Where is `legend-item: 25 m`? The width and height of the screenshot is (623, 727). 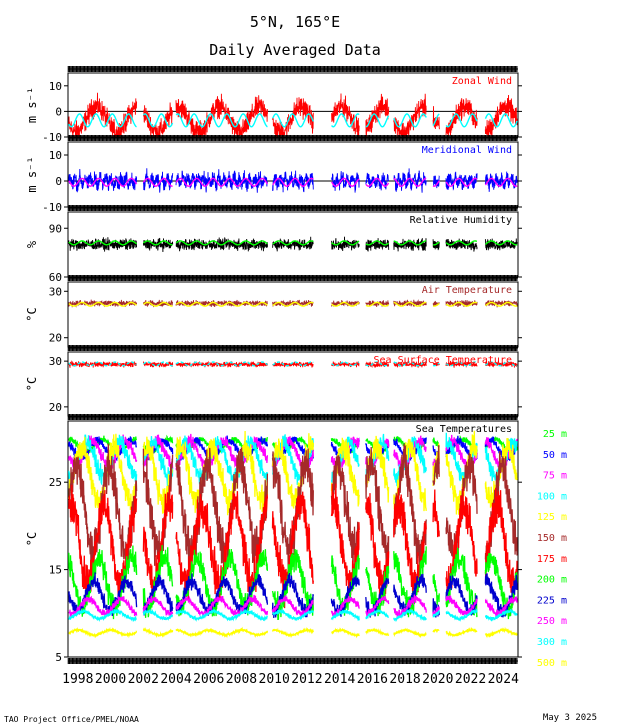
legend-item: 25 m is located at coordinates (555, 434).